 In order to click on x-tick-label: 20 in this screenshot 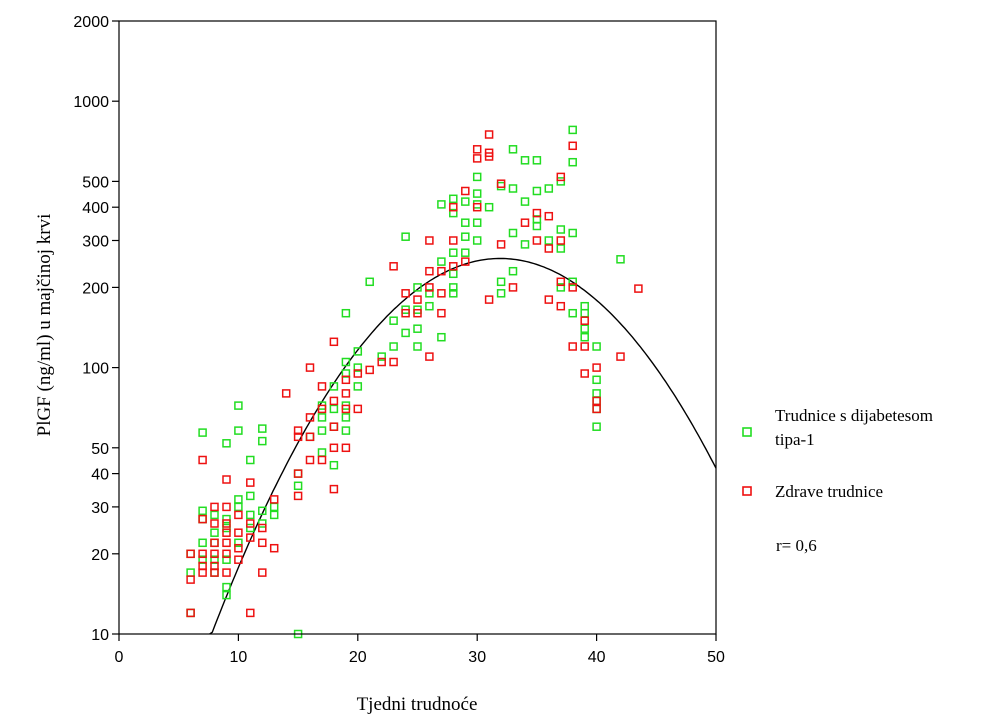, I will do `click(358, 657)`.